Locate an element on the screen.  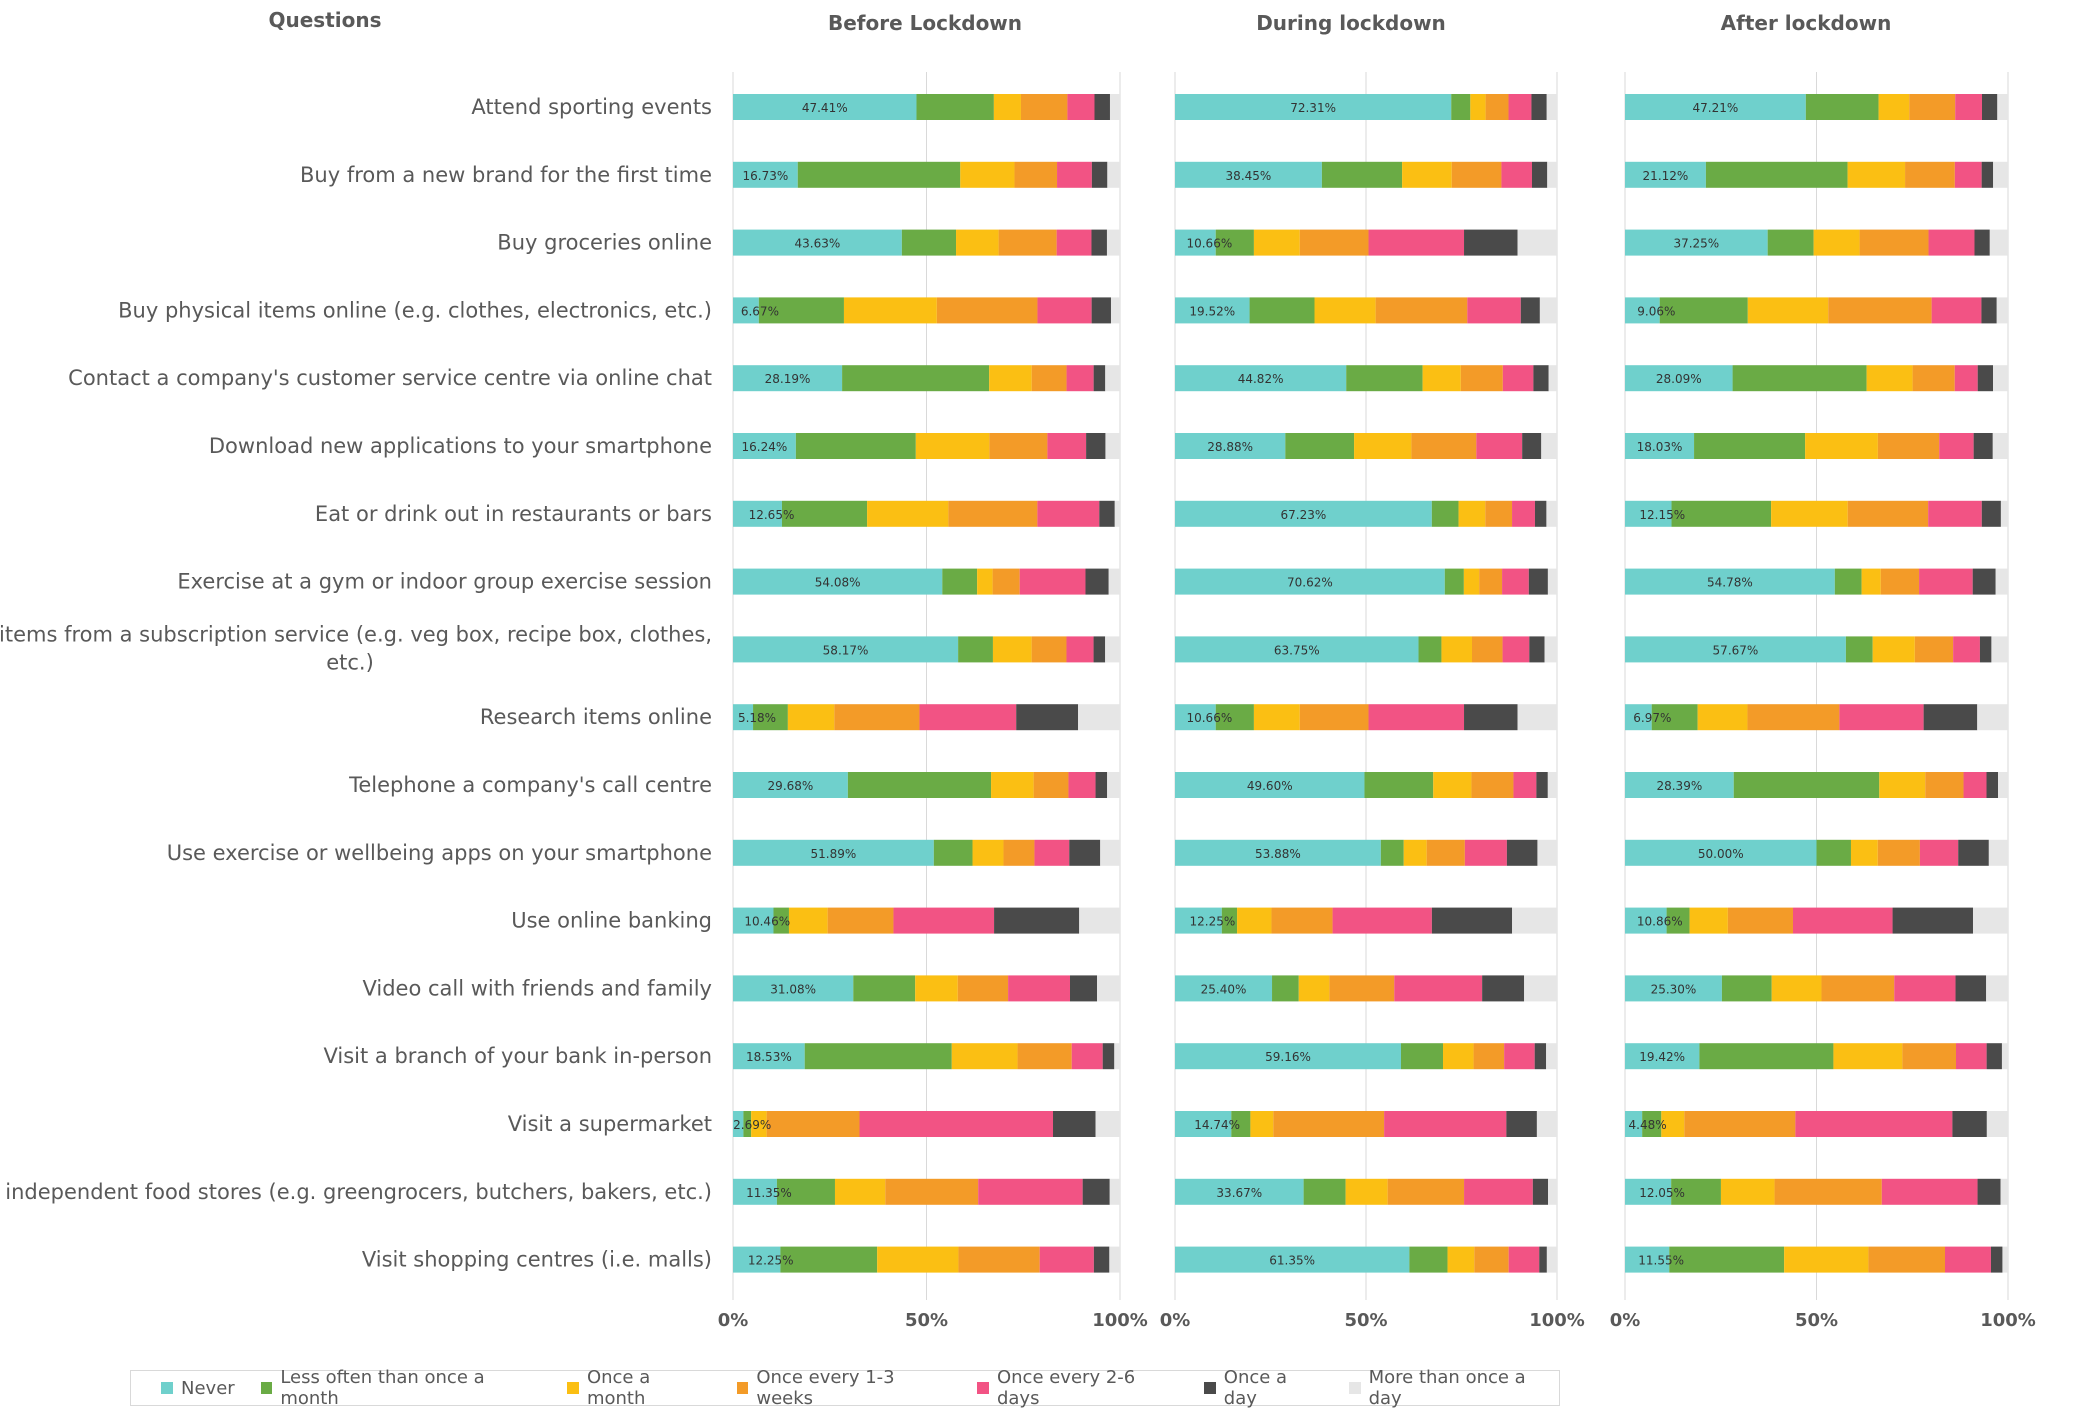
data-label: 70.62% is located at coordinates (1310, 583).